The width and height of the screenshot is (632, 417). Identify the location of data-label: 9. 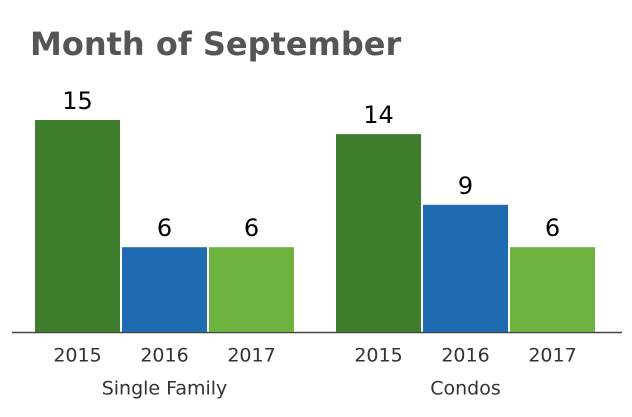
(465, 186).